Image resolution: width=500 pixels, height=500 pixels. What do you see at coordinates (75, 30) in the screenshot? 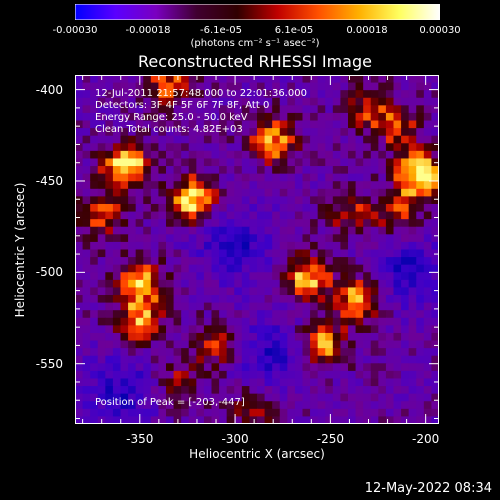
I see `colorbar-tick-label: -0.00030` at bounding box center [75, 30].